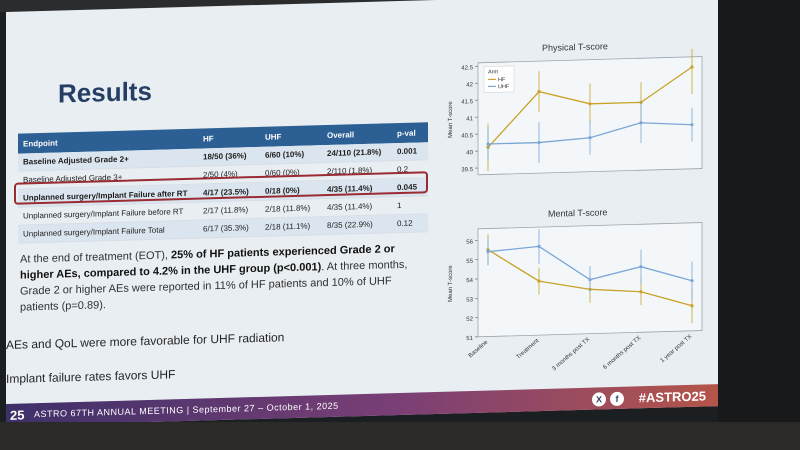  What do you see at coordinates (759, 225) in the screenshot?
I see `dark-wall-right` at bounding box center [759, 225].